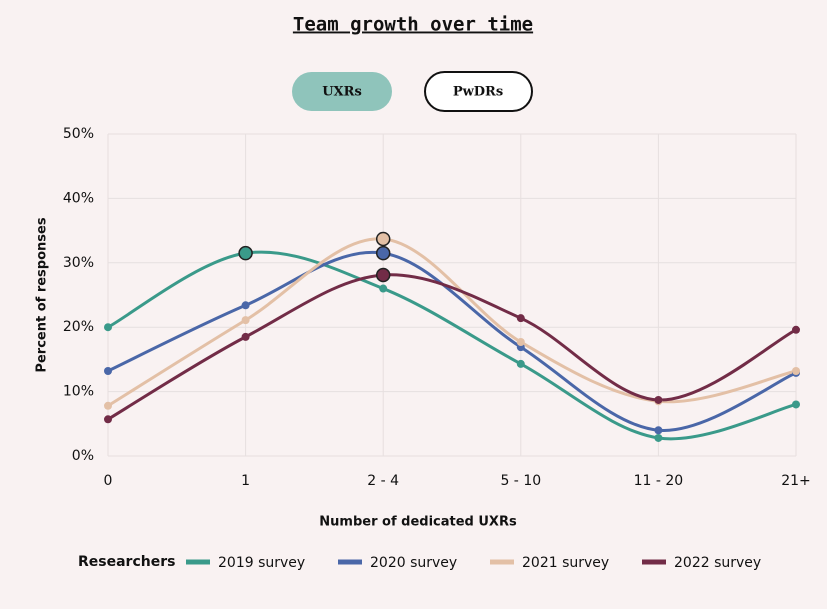  Describe the element at coordinates (78, 392) in the screenshot. I see `y-tick-label: 10%` at that location.